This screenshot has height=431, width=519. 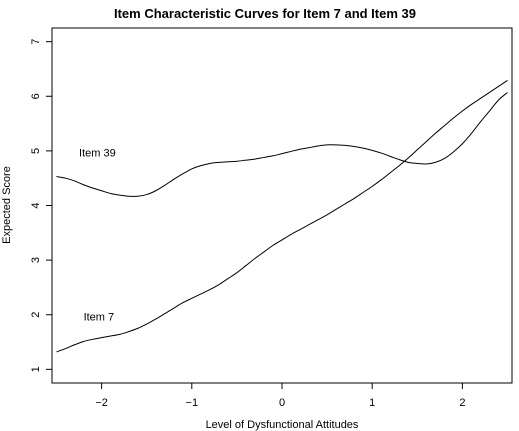 I want to click on y-tick-label: 1, so click(x=36, y=369).